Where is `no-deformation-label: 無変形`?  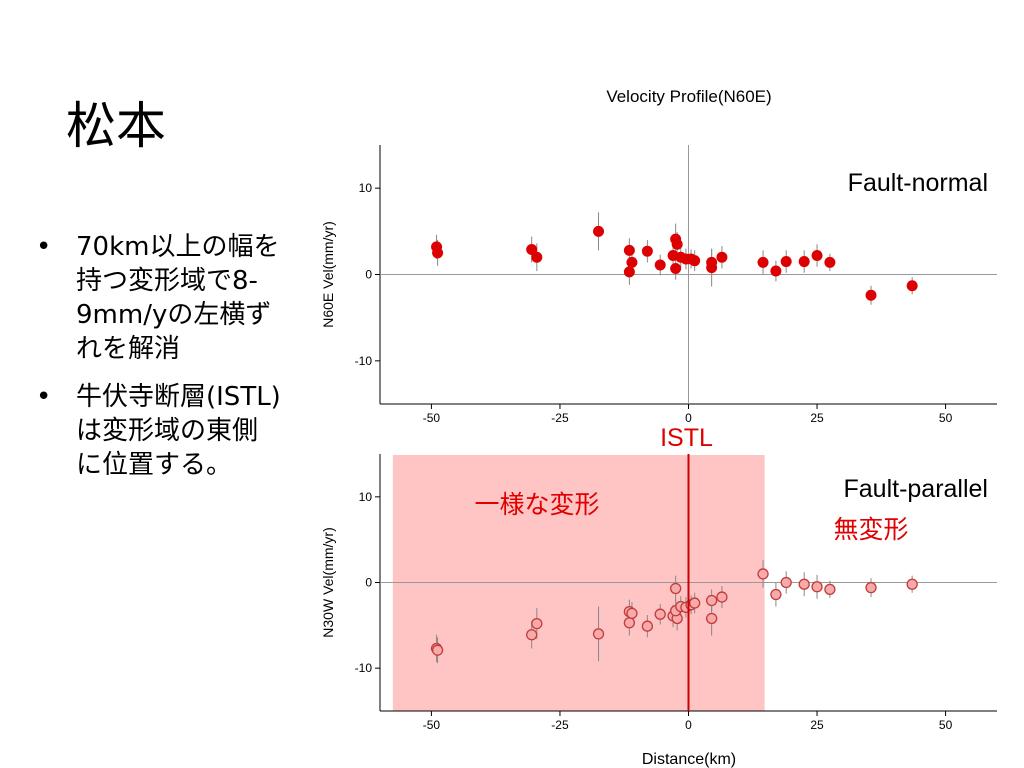 no-deformation-label: 無変形 is located at coordinates (870, 530).